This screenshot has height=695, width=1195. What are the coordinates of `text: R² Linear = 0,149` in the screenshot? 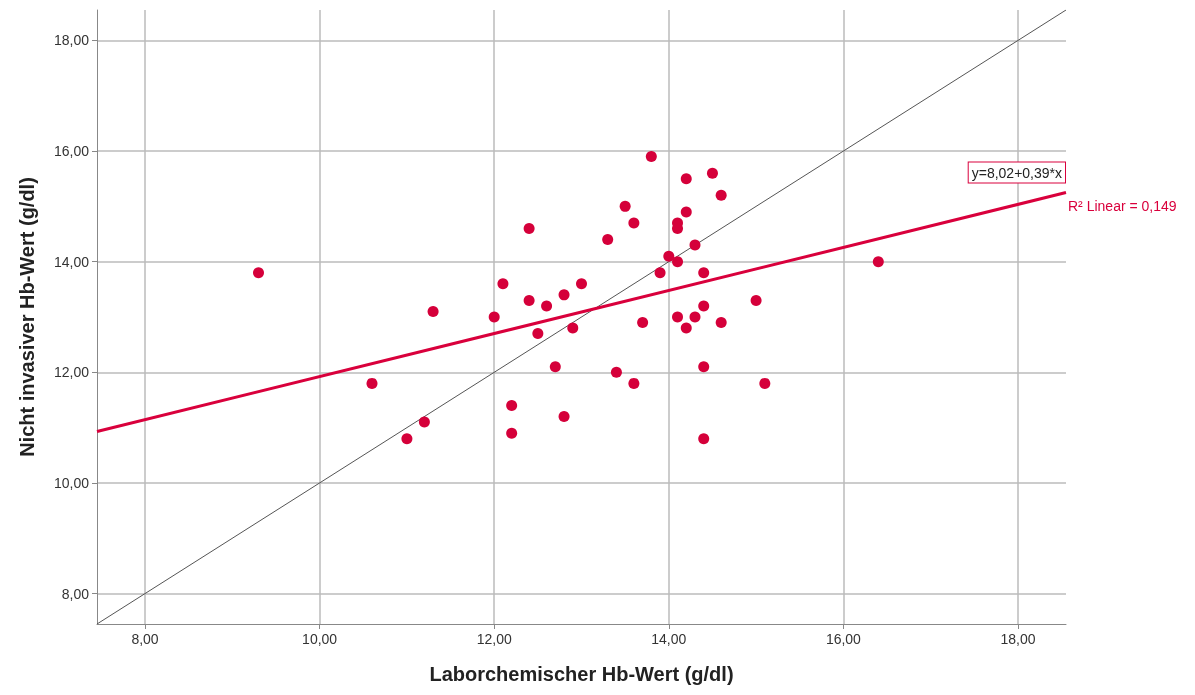 It's located at (1122, 205).